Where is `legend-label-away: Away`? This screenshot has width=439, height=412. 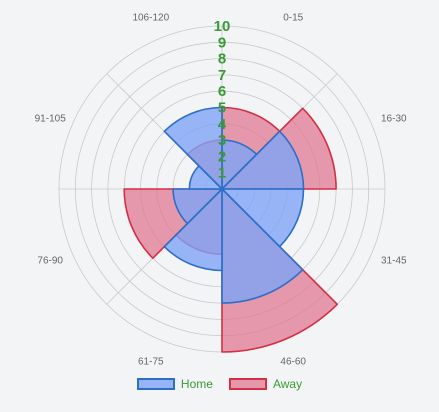
legend-label-away: Away is located at coordinates (287, 384).